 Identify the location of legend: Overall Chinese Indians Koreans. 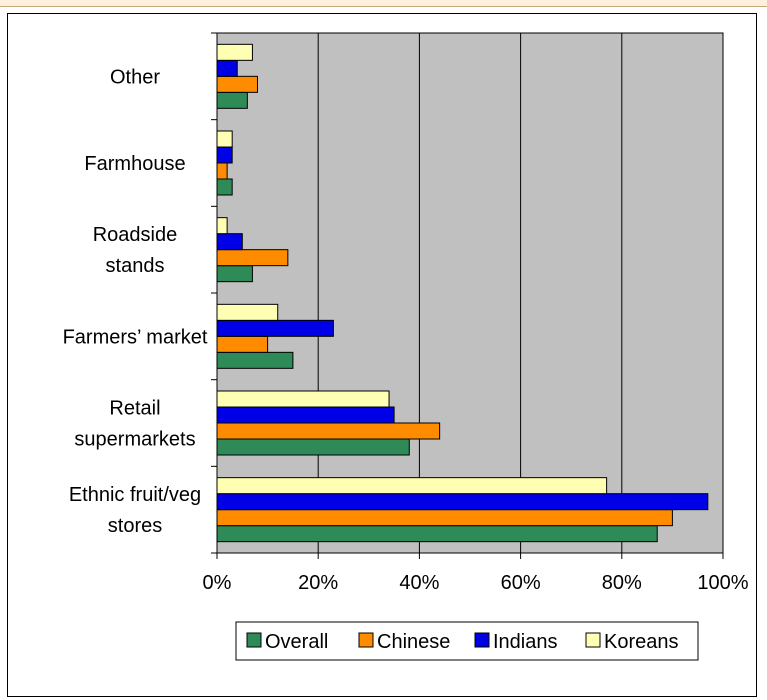
(467, 641).